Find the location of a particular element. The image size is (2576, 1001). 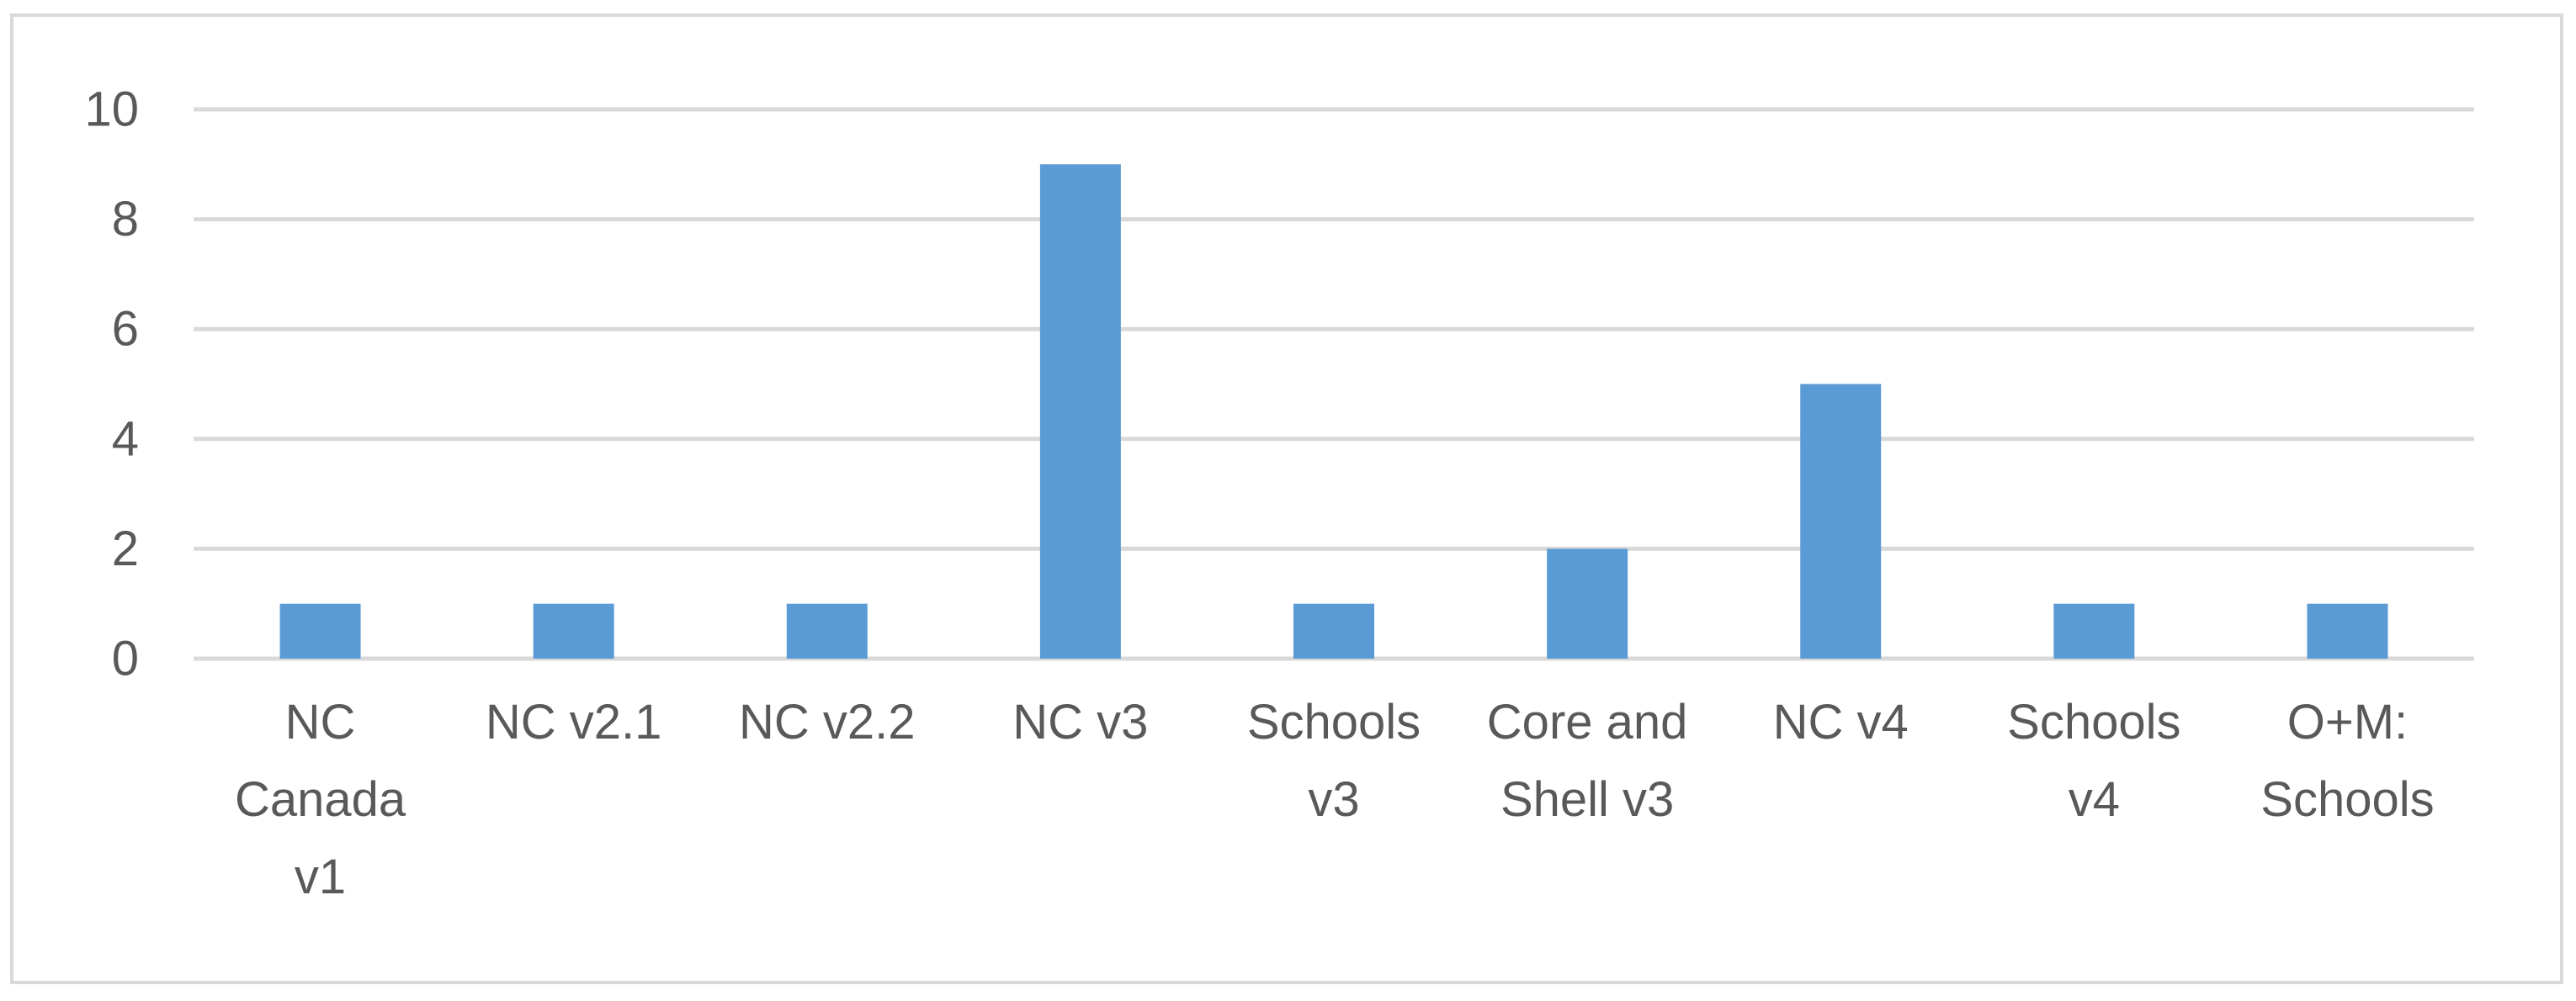

x-tick-label-line: NC is located at coordinates (321, 722).